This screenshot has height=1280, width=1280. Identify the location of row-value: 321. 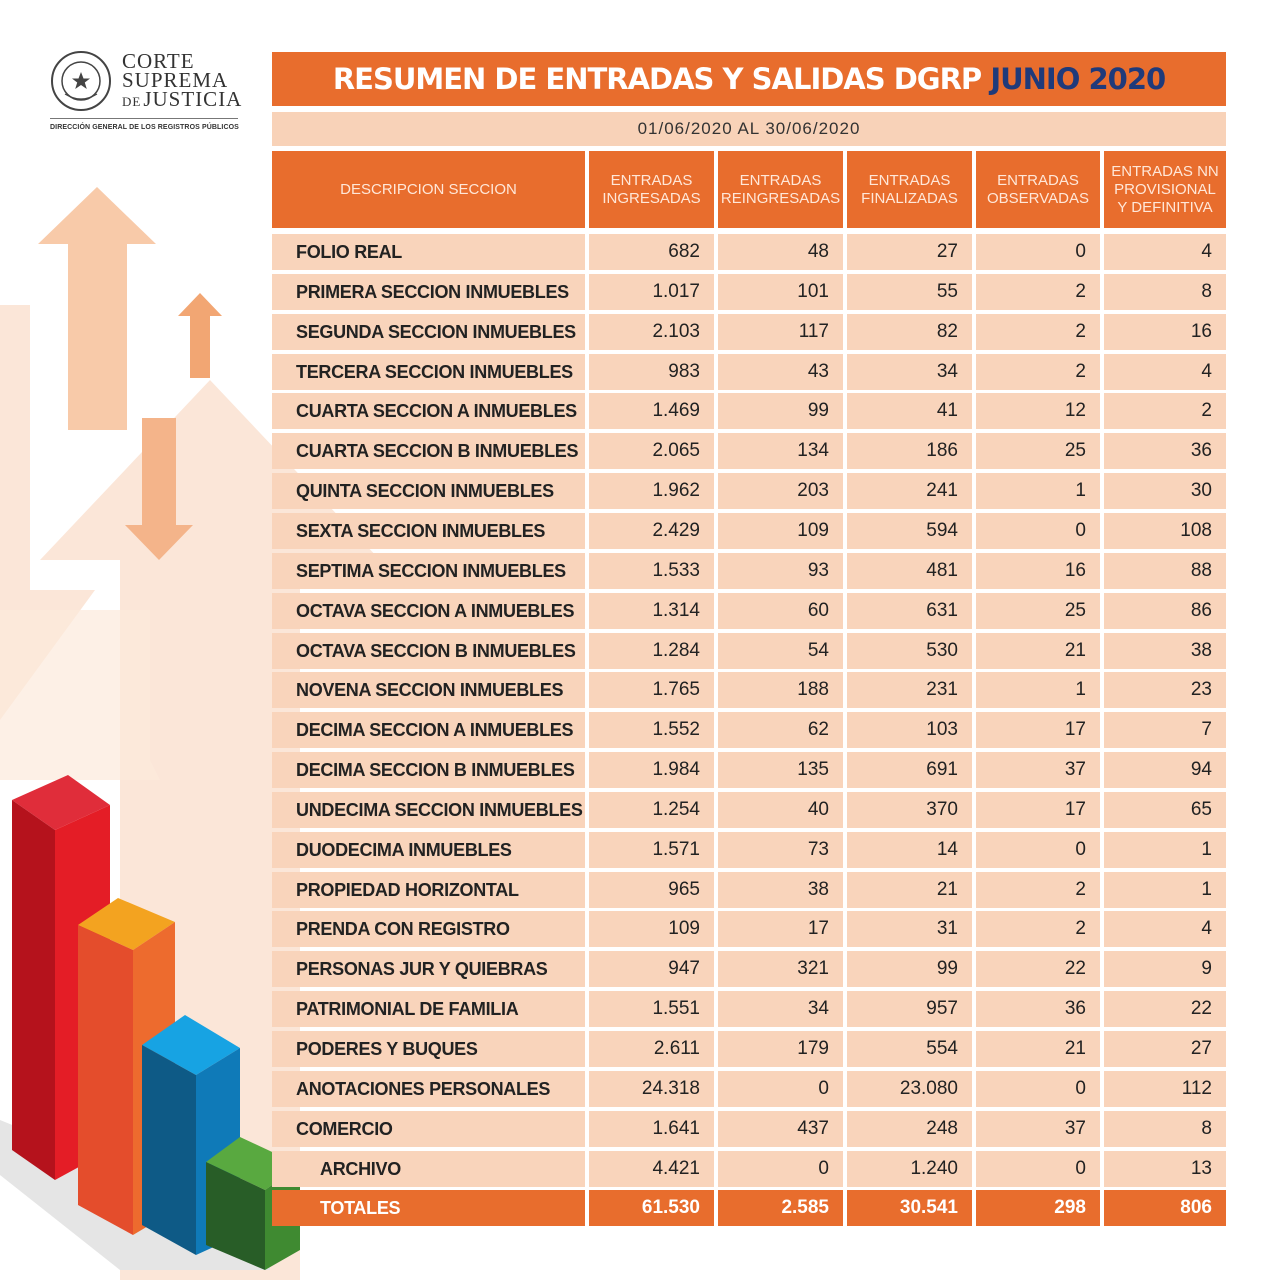
(780, 969).